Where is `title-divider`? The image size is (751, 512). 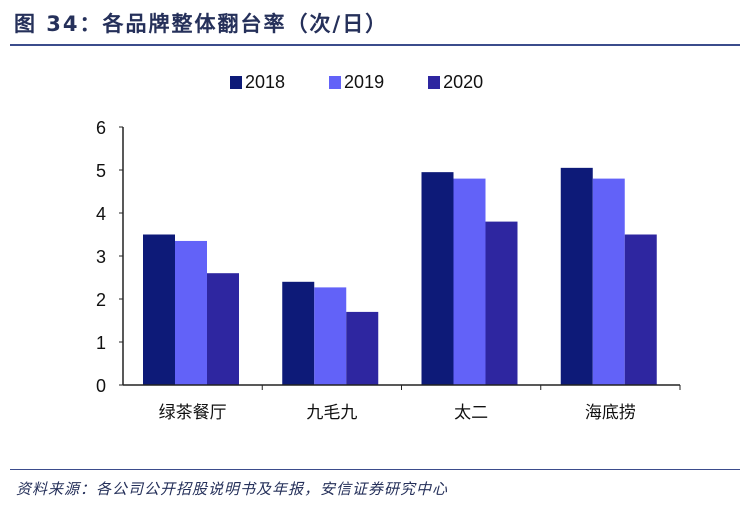 title-divider is located at coordinates (375, 45).